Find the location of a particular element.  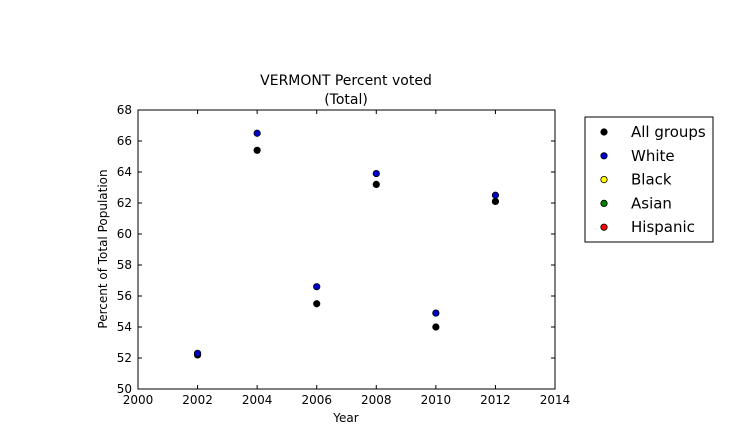

legend-marker-all-groups is located at coordinates (604, 132).